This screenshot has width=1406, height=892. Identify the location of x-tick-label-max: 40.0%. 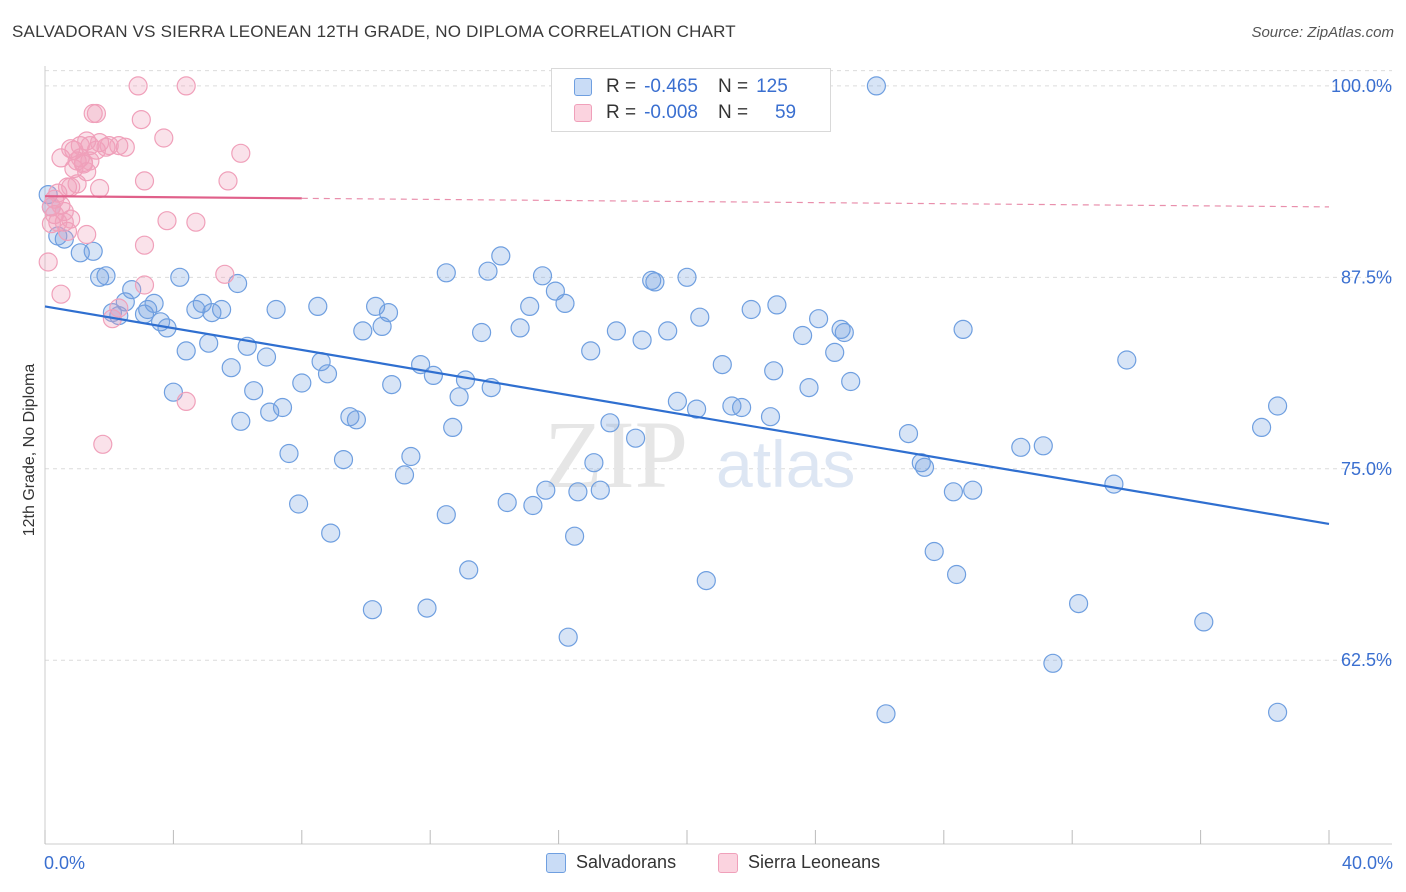
(1367, 863).